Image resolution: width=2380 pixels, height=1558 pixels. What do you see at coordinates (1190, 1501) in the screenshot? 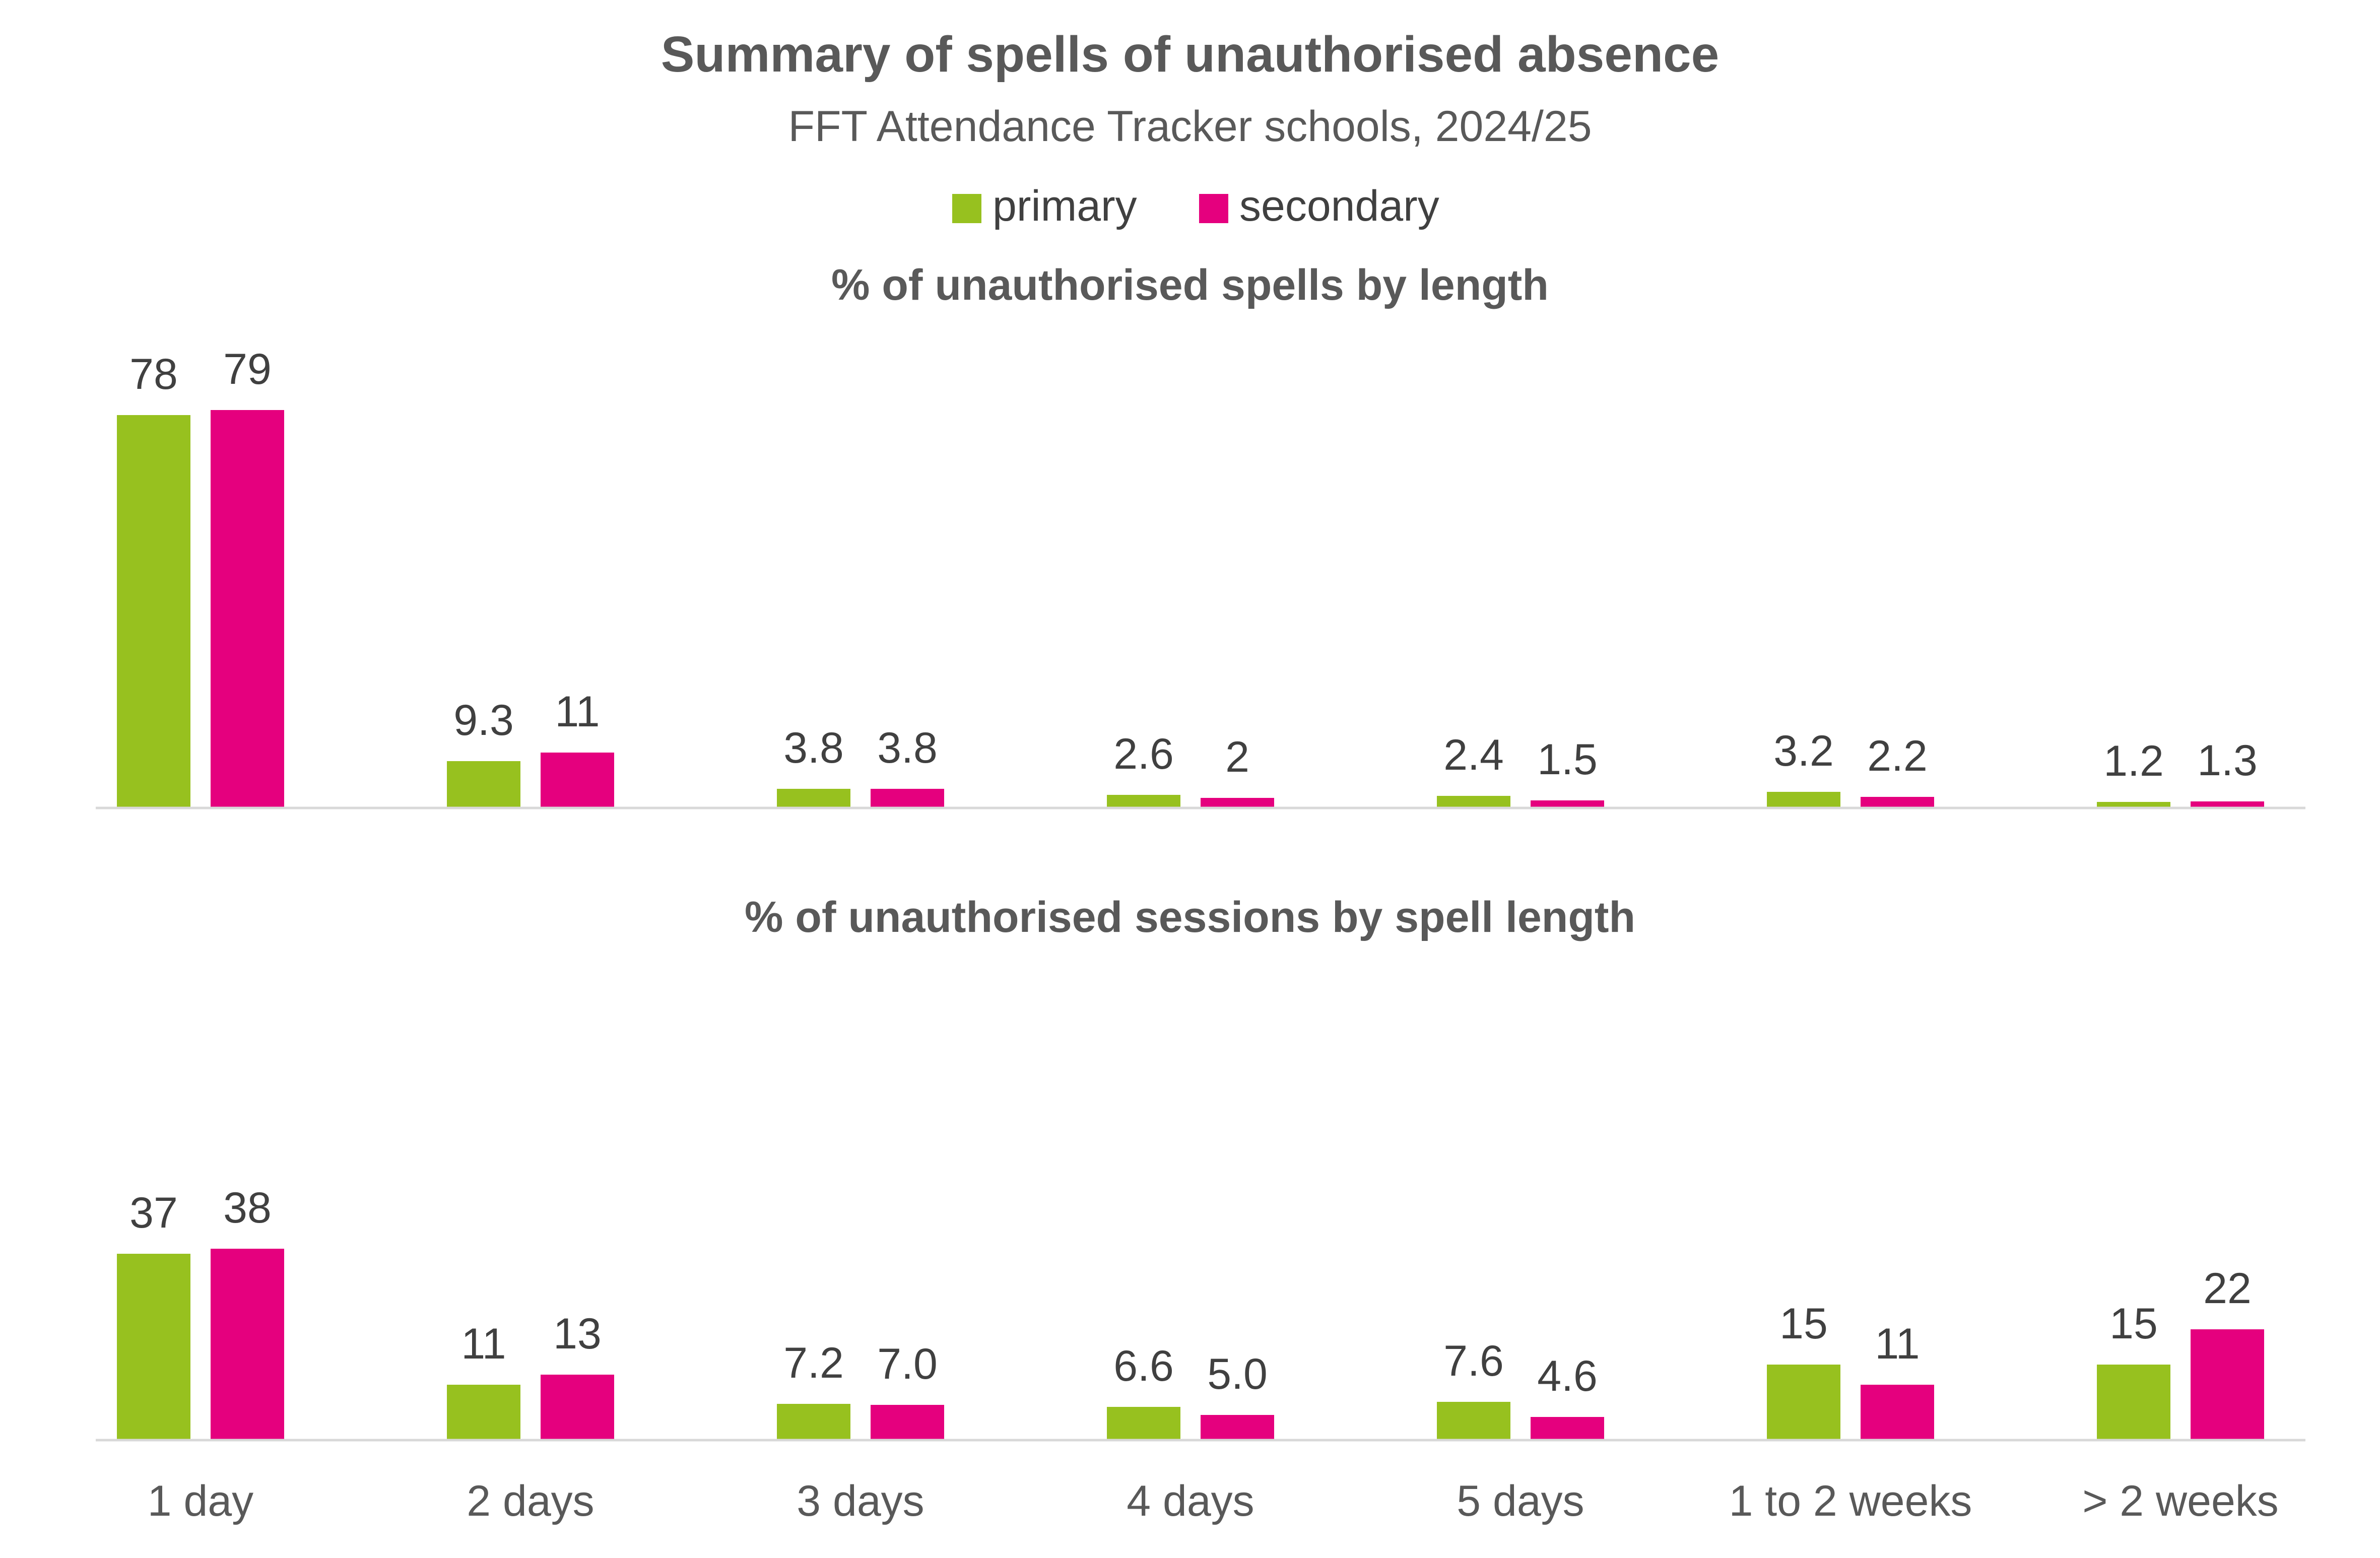
I see `x-tick-label-3: 4 days` at bounding box center [1190, 1501].